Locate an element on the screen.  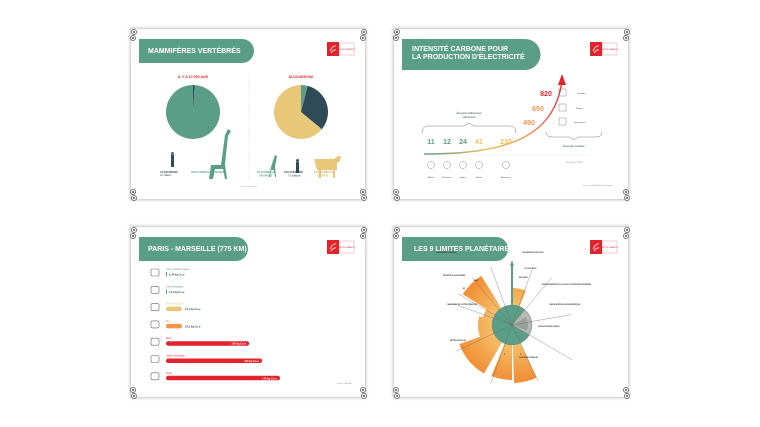
mode-label: Train à grande vitesse is located at coordinates (178, 269).